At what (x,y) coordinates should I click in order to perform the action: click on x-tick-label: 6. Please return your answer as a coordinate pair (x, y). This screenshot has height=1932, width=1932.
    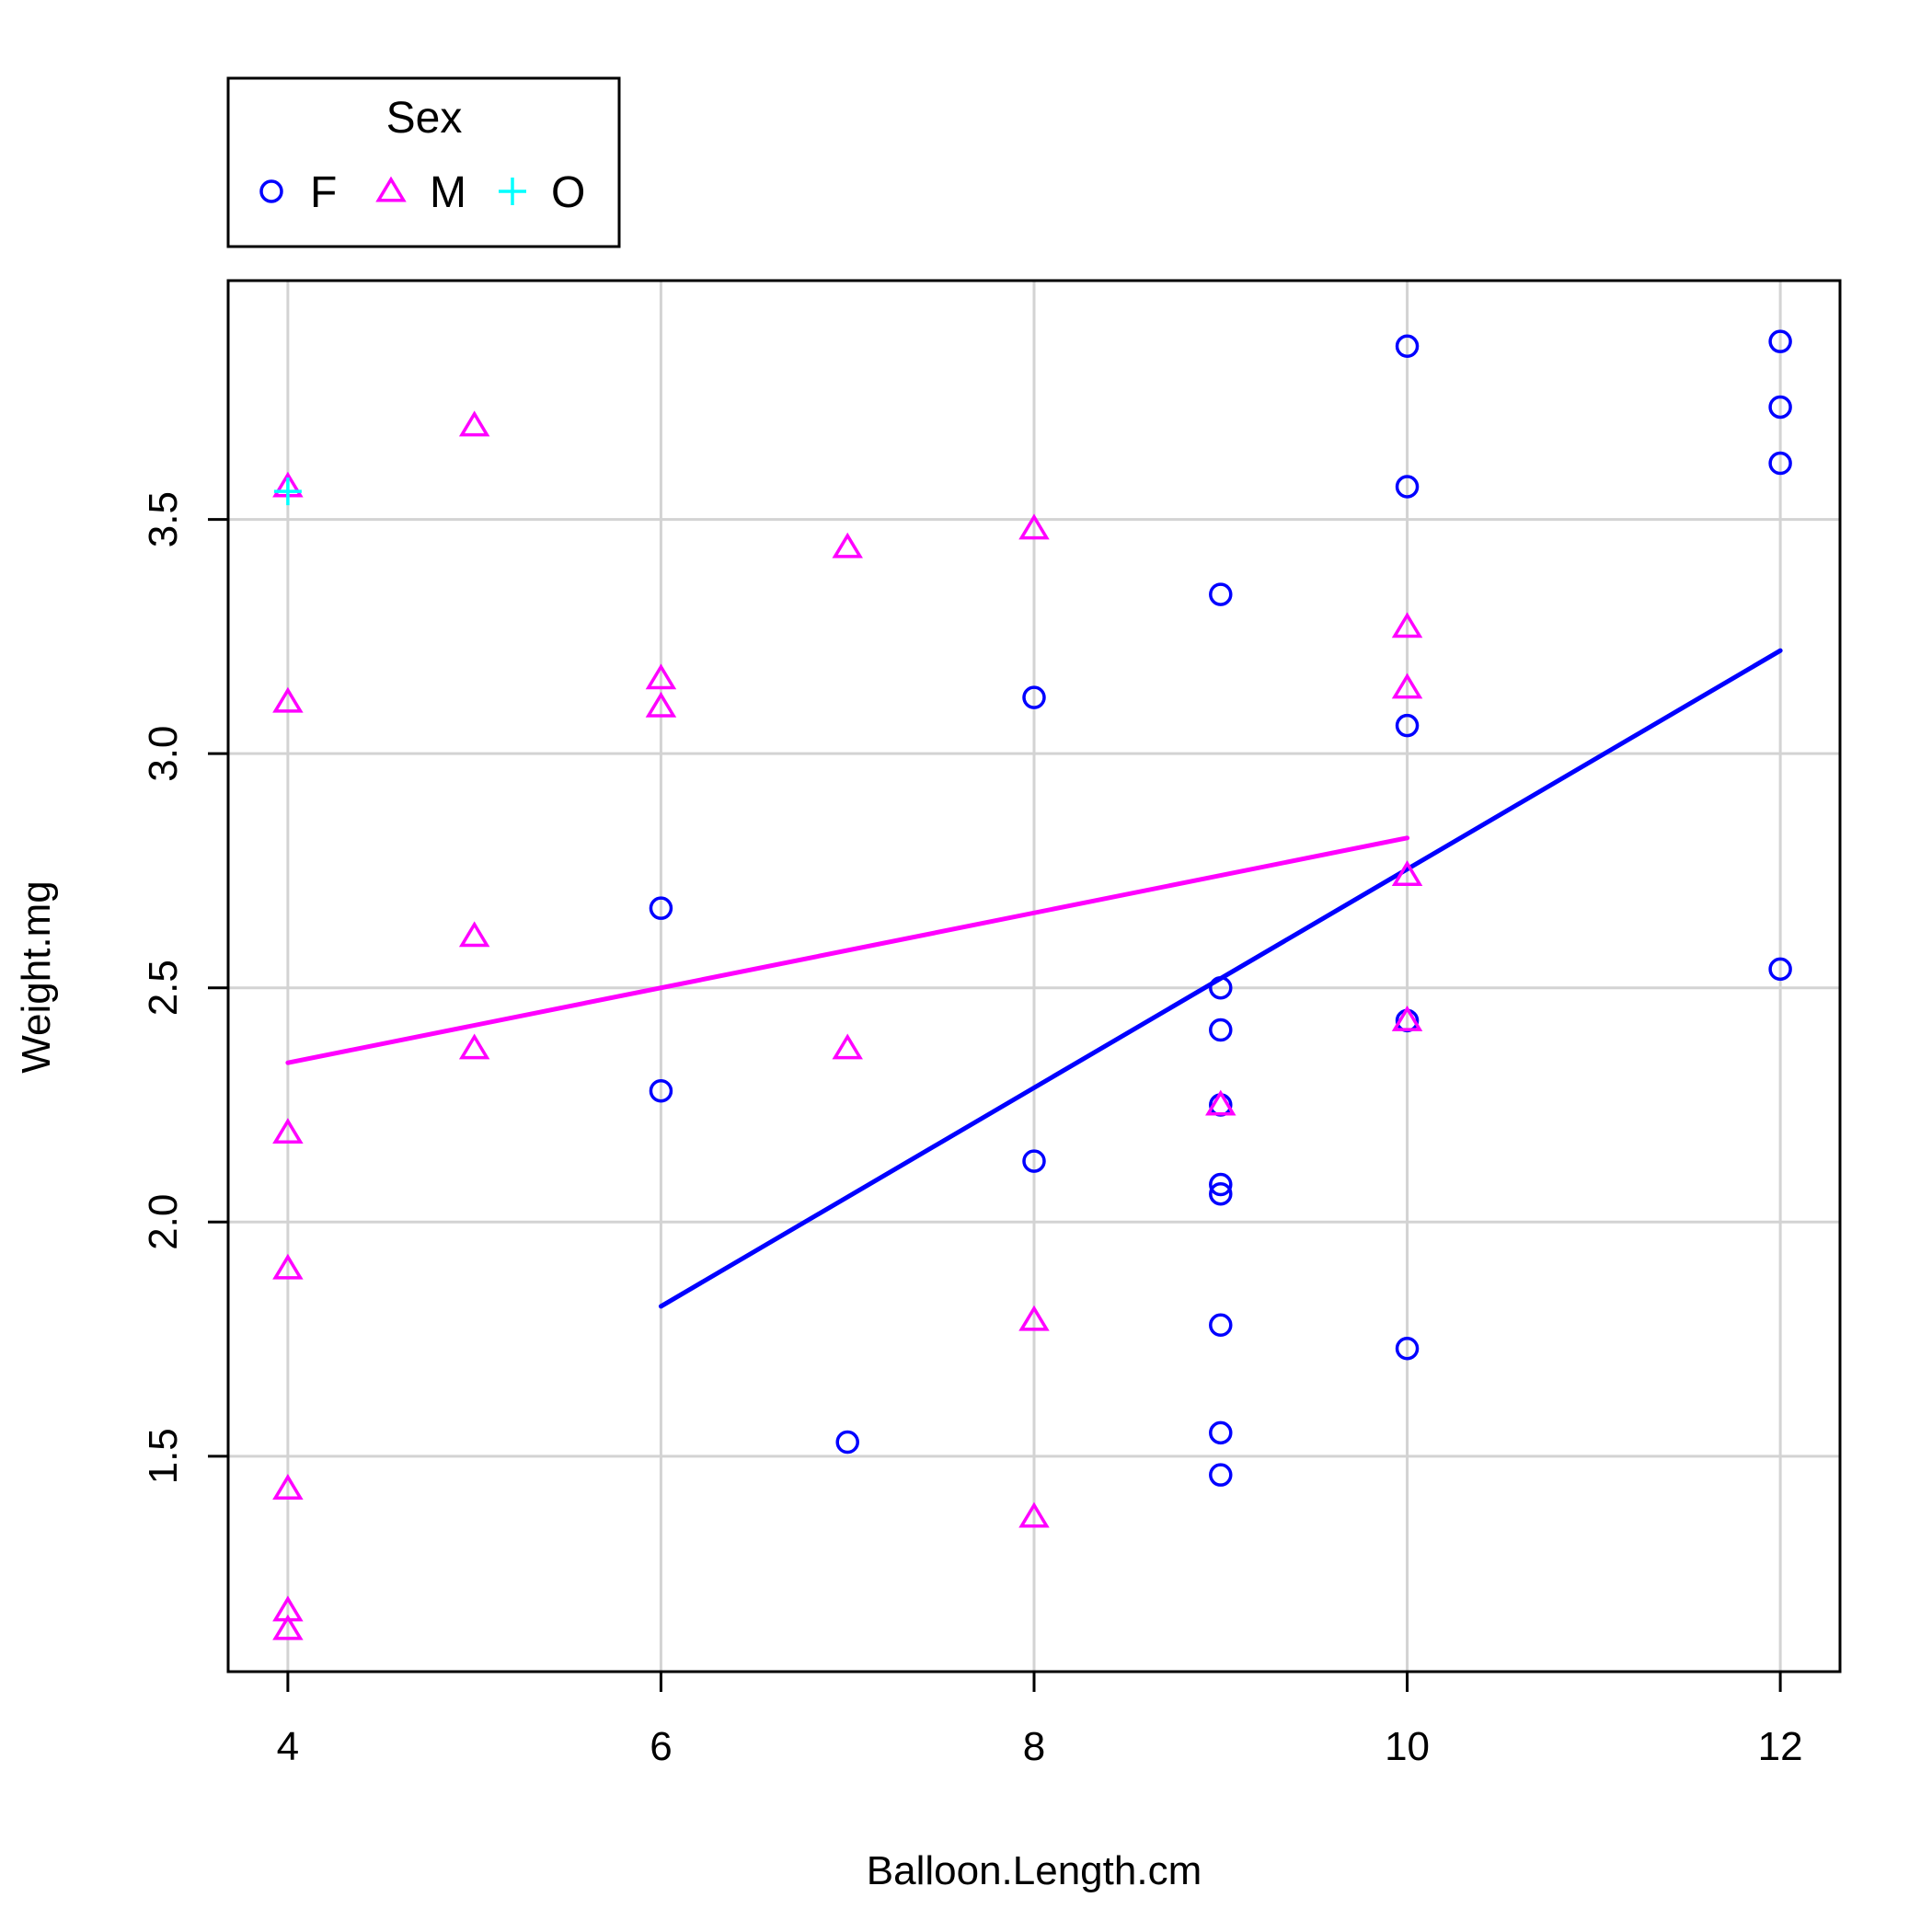
    Looking at the image, I should click on (661, 1746).